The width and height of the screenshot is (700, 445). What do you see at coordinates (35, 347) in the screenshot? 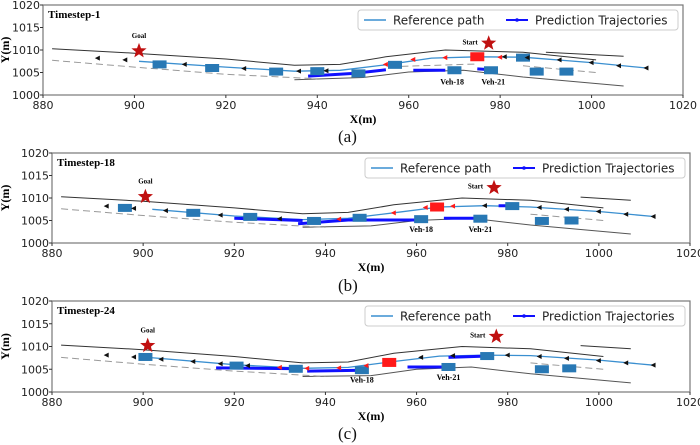
I see `y-tick-label: 1010` at bounding box center [35, 347].